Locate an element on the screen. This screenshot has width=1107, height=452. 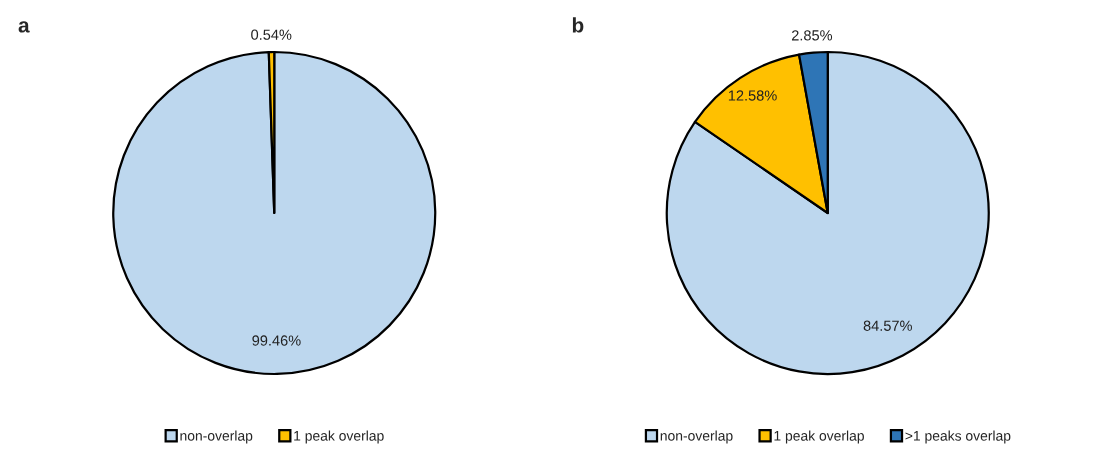
legend-label: >1 peaks overlap is located at coordinates (958, 437).